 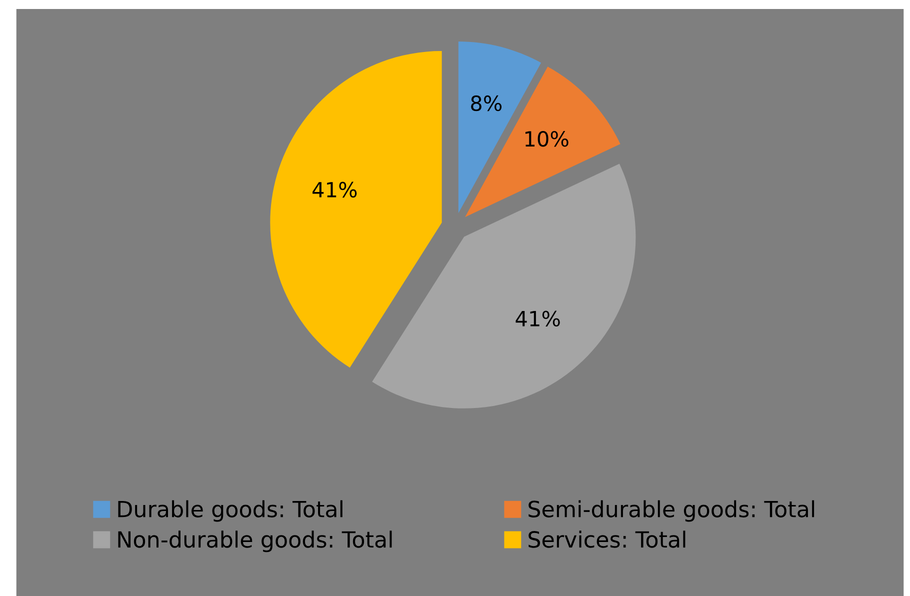 I want to click on legend-label: Durable goods: Total, so click(x=230, y=511).